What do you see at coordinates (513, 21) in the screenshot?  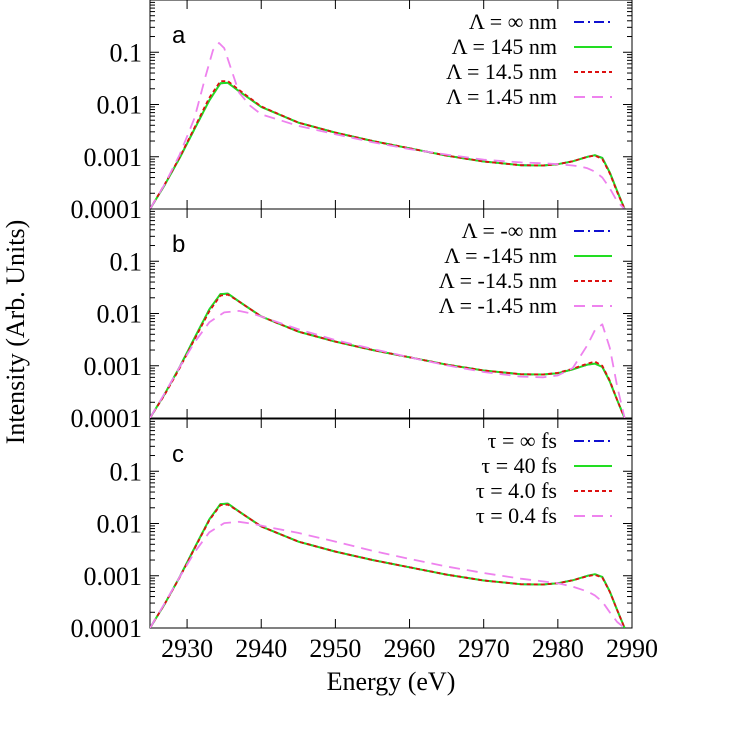 I see `legend-label: Λ = ∞ nm` at bounding box center [513, 21].